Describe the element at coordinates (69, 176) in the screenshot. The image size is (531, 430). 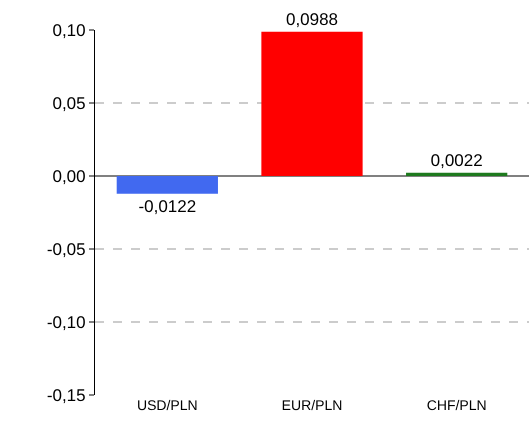
I see `y-tick-label: 0,00` at that location.